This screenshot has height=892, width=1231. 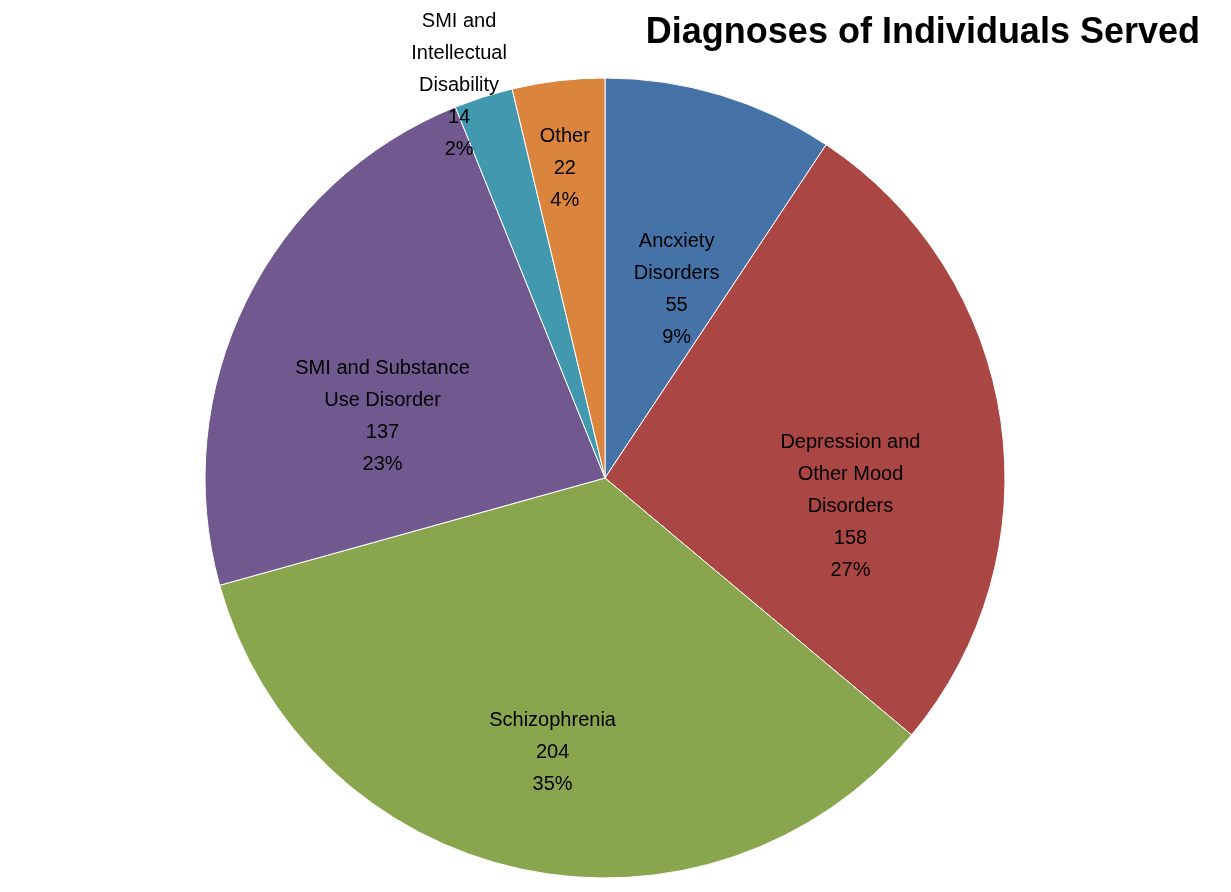 What do you see at coordinates (677, 319) in the screenshot?
I see `data-label: 55 9%` at bounding box center [677, 319].